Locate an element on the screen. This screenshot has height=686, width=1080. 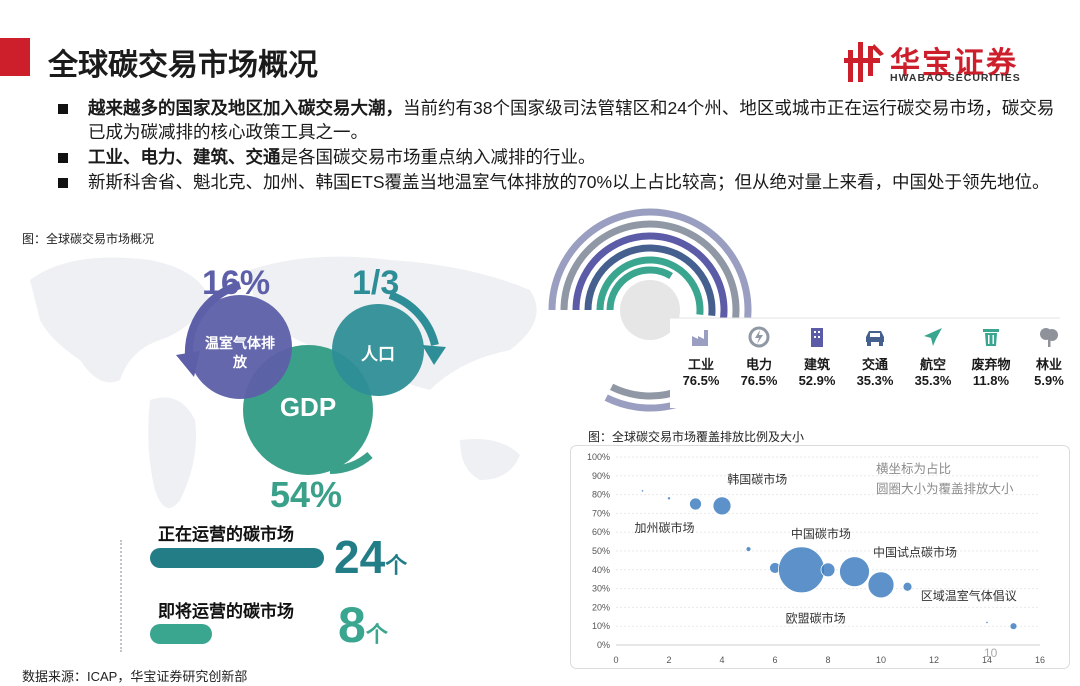
x-tick-label: 10 is located at coordinates (881, 660).